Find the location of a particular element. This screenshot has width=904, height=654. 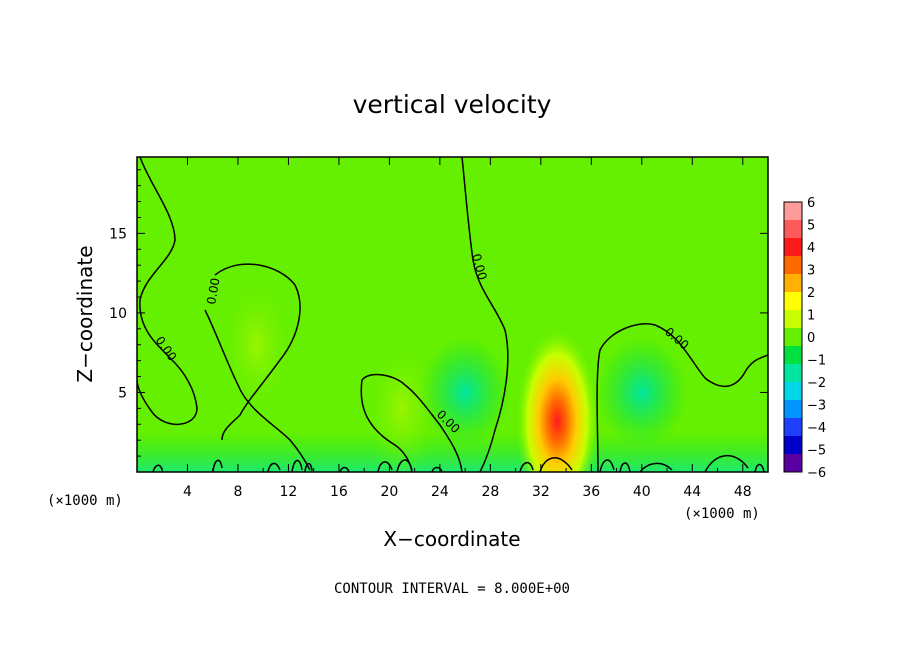

contour-zero-left is located at coordinates (167, 291).